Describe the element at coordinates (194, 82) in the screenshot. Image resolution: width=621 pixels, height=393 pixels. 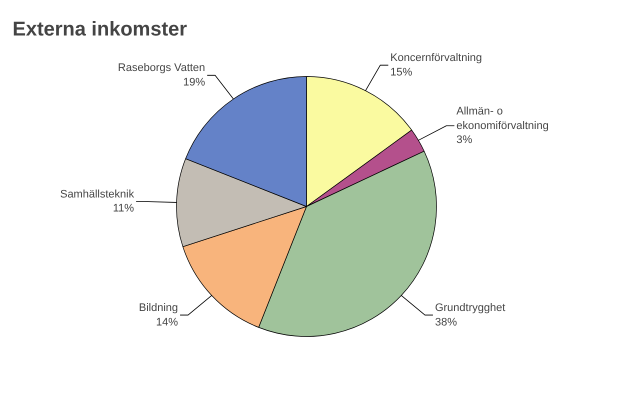
I see `data-label: 19%` at that location.